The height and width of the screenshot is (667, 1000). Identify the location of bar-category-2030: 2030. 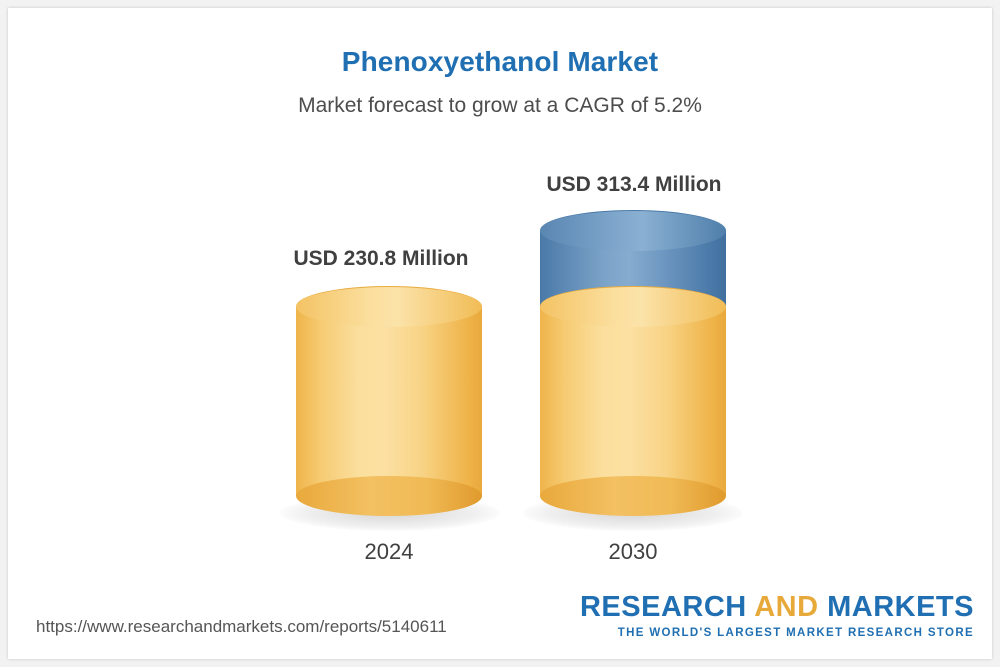
(633, 551).